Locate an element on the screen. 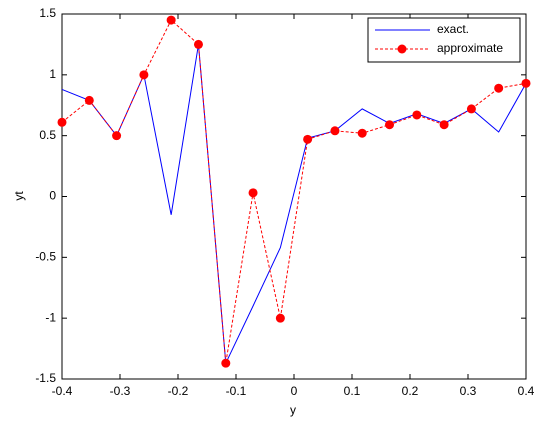  x-tick-label: 0.2 is located at coordinates (410, 391).